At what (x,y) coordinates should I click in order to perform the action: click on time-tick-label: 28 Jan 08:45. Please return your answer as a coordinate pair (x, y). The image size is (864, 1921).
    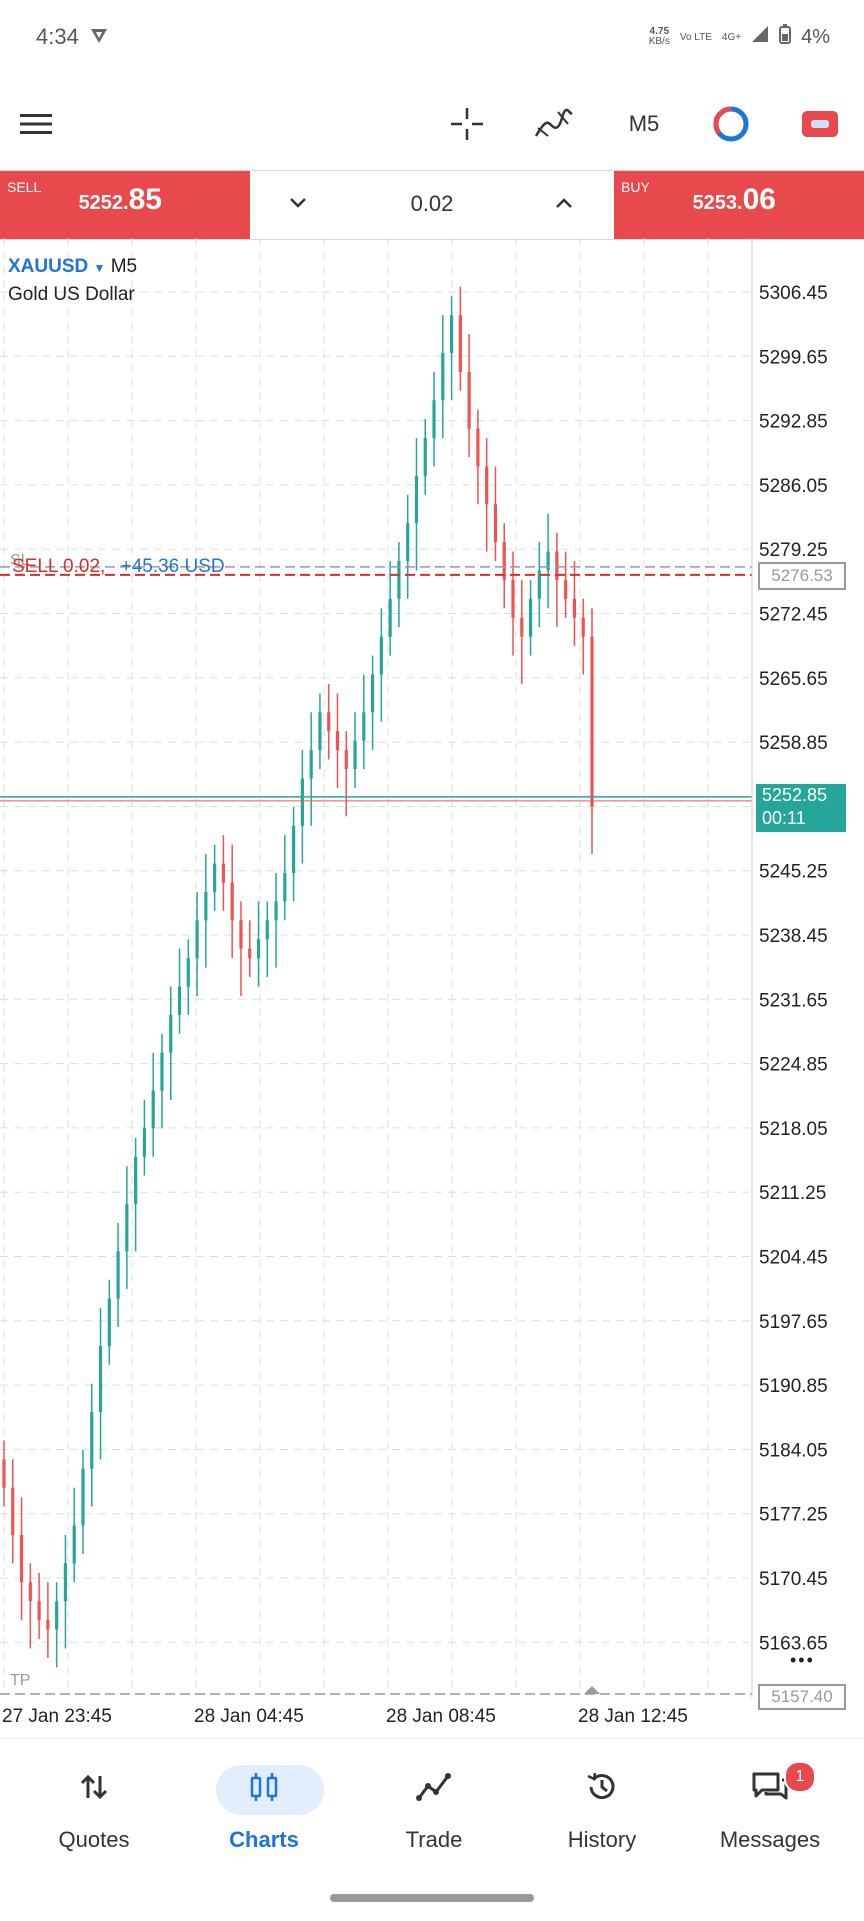
    Looking at the image, I should click on (441, 1716).